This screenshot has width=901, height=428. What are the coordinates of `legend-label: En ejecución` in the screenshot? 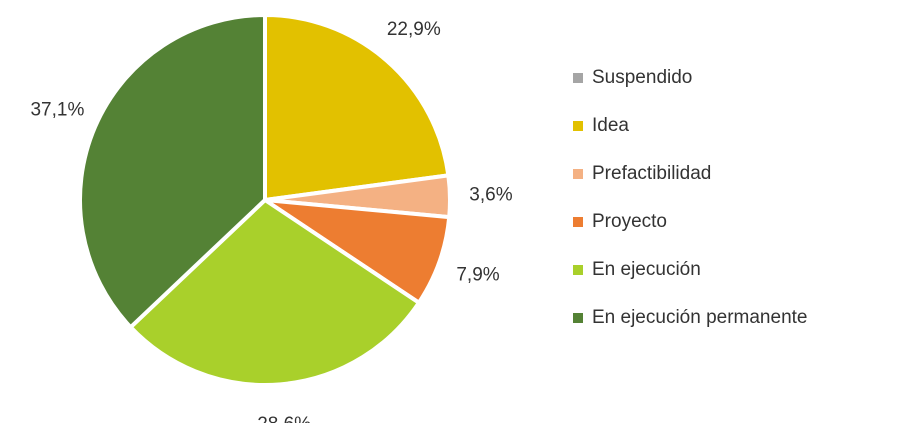 It's located at (646, 269).